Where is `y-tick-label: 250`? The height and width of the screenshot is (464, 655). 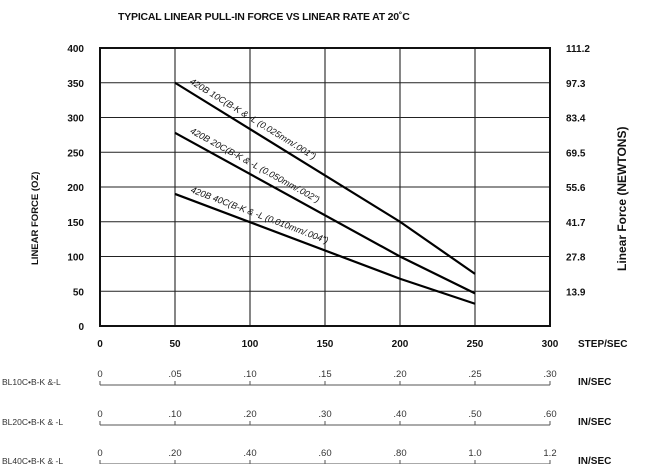 y-tick-label: 250 is located at coordinates (75, 153).